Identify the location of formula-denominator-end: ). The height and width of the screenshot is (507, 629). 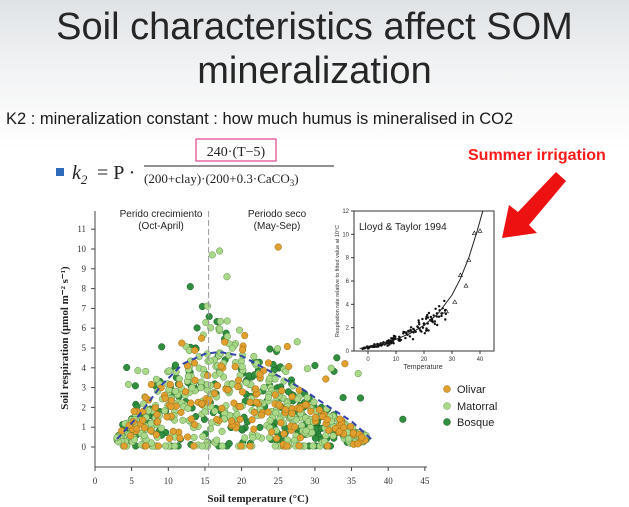
(296, 178).